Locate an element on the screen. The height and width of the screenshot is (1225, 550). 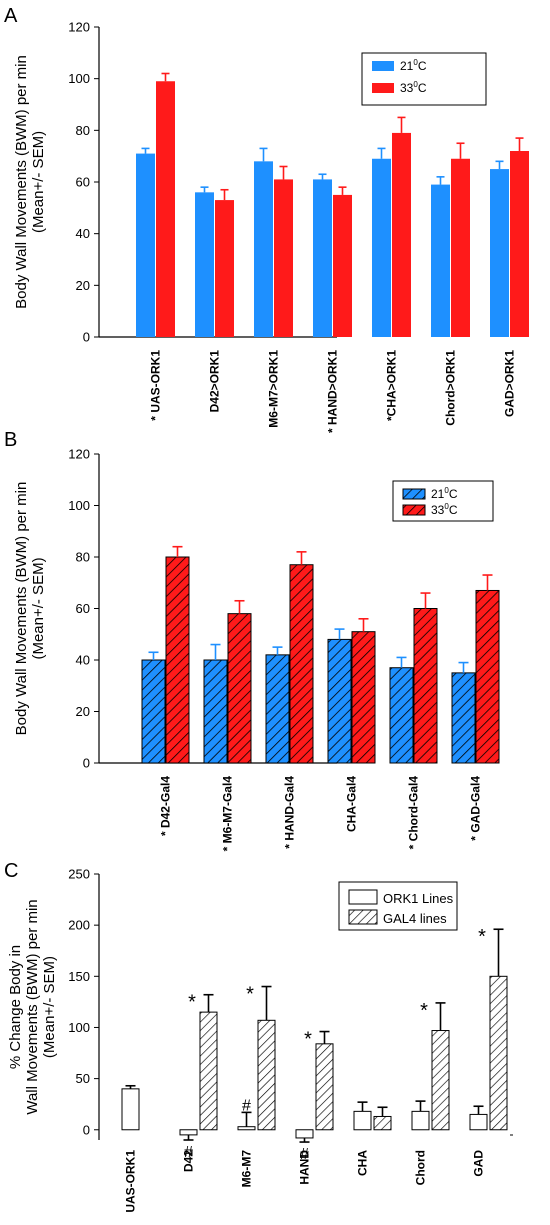
y-tick-label: 150 is located at coordinates (79, 976).